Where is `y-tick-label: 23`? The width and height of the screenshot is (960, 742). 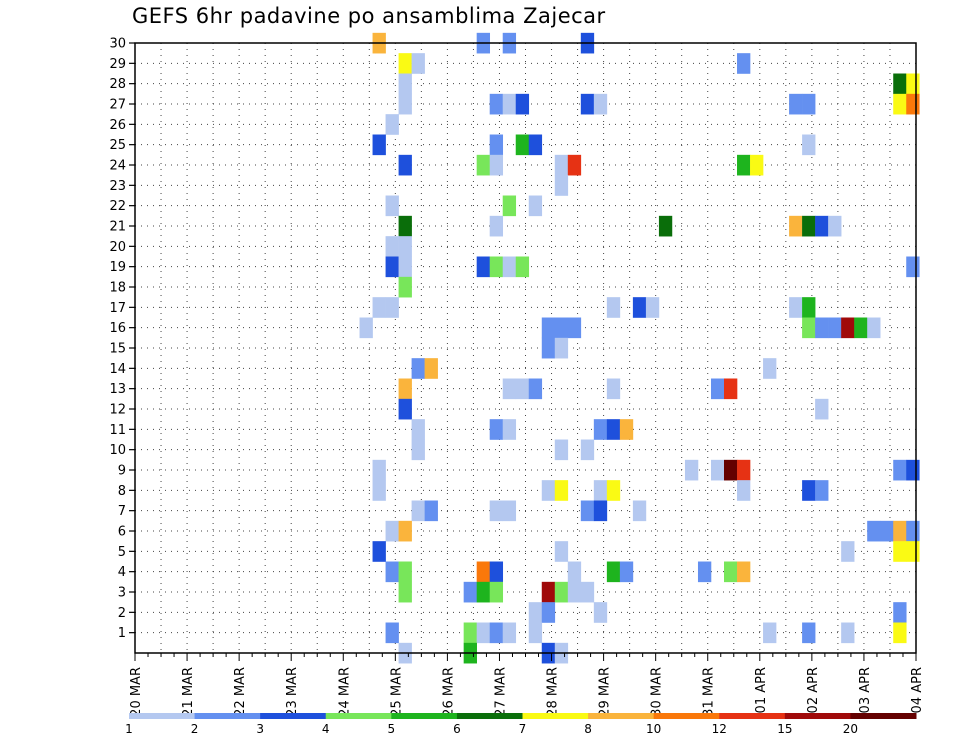 y-tick-label: 23 is located at coordinates (117, 186).